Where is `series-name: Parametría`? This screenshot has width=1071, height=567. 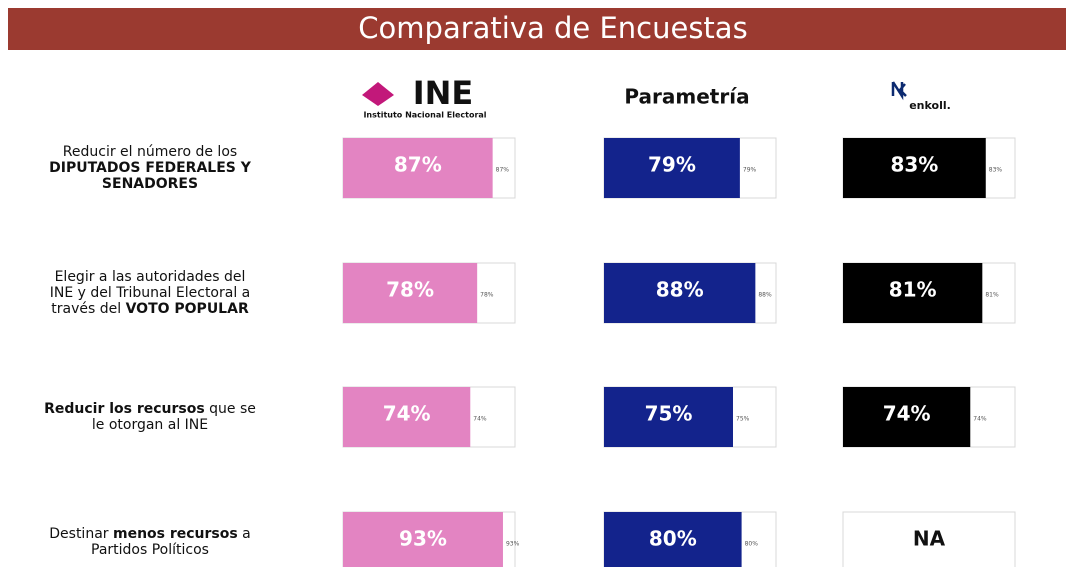
series-name: Parametría is located at coordinates (686, 97).